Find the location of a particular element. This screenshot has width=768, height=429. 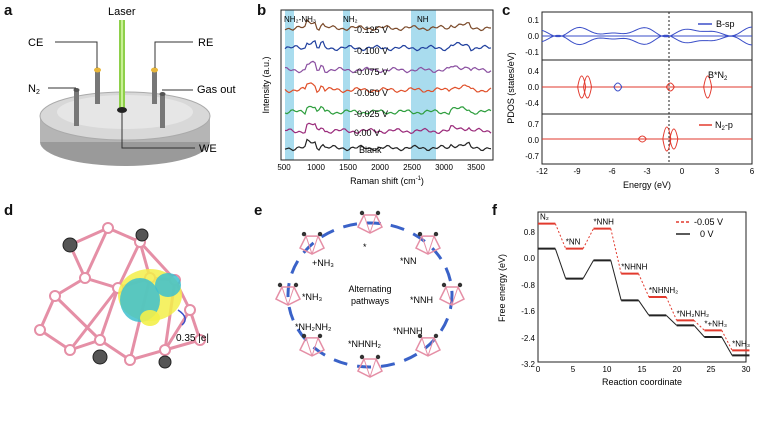

fe-ytick: -2.4 is located at coordinates (528, 338).